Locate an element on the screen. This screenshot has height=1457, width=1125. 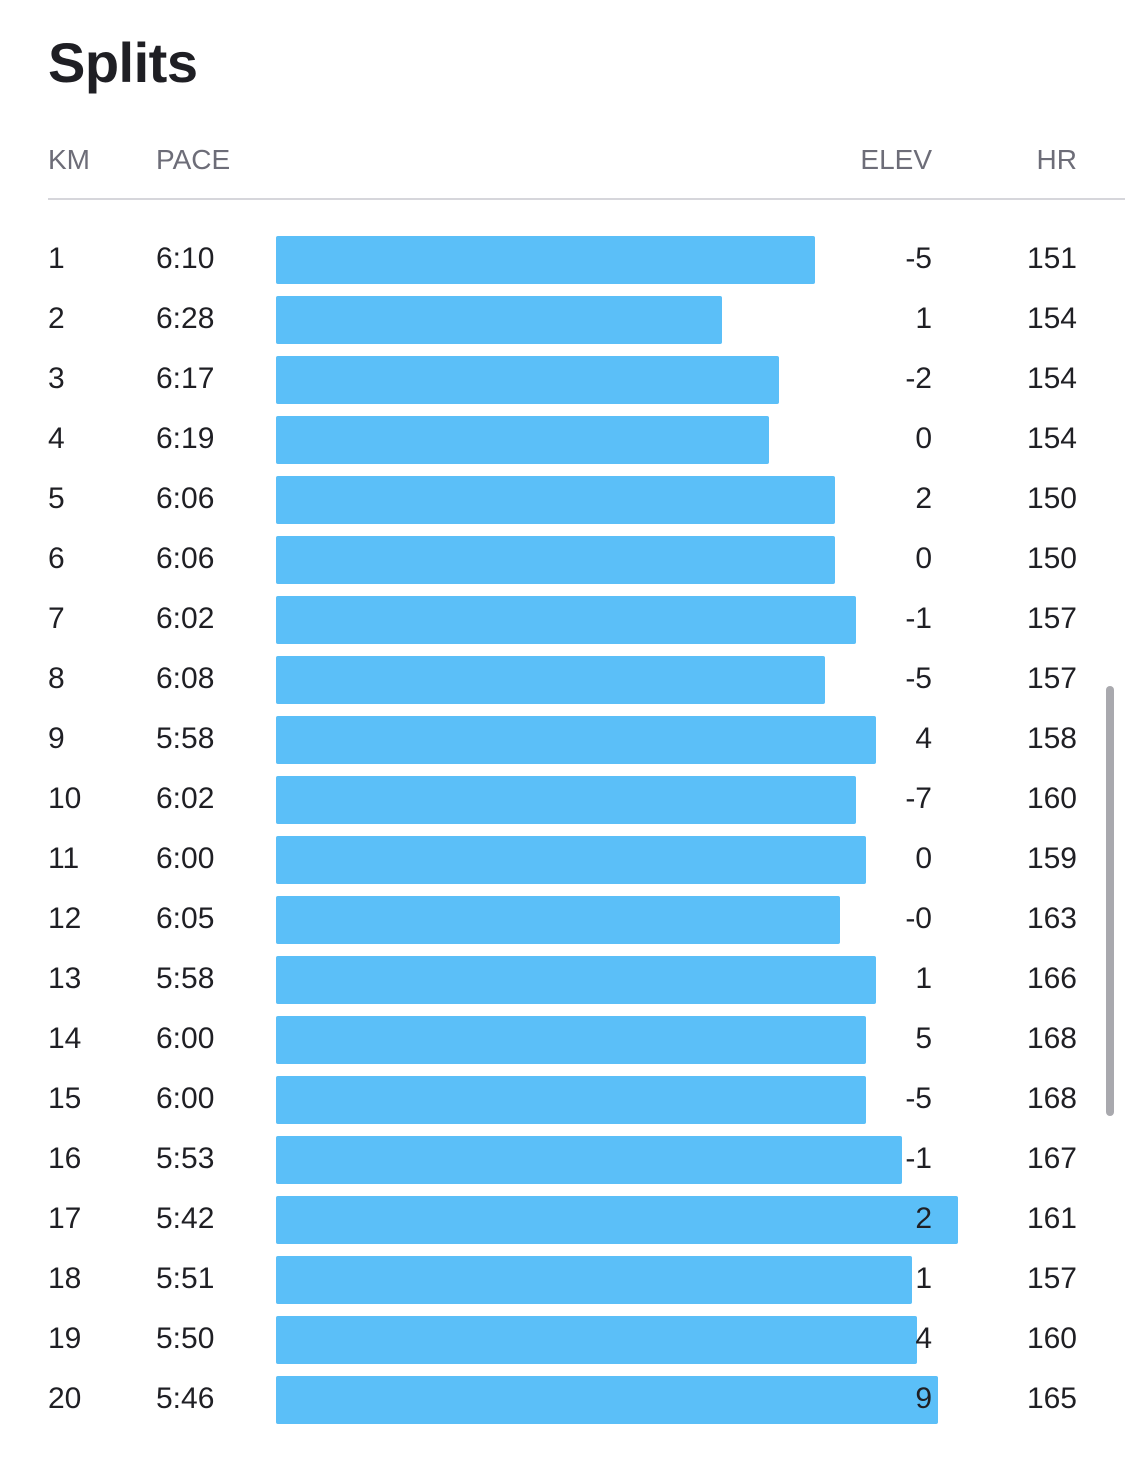
column-header-elev: ELEV is located at coordinates (896, 159).